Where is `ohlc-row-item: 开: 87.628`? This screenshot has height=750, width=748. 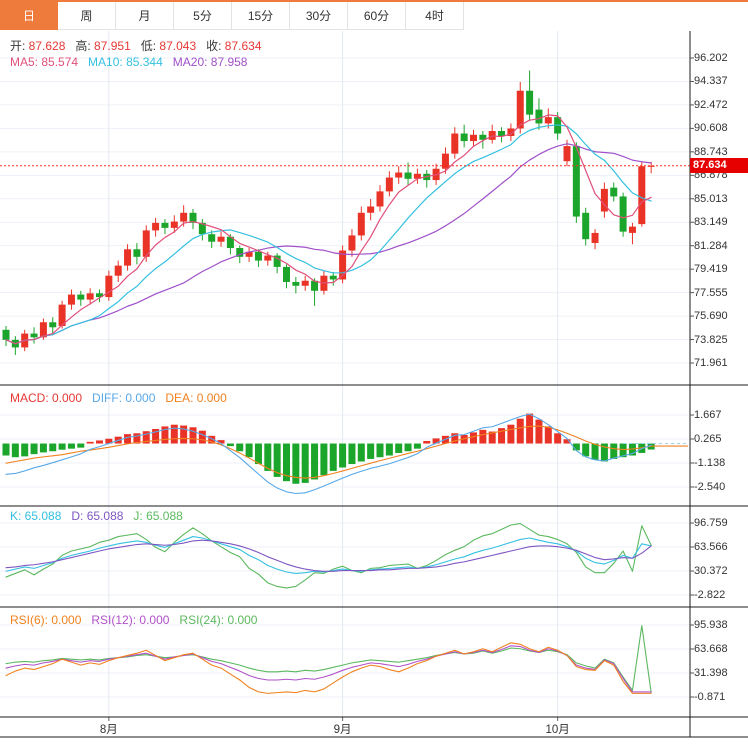
ohlc-row-item: 开: 87.628 is located at coordinates (38, 46).